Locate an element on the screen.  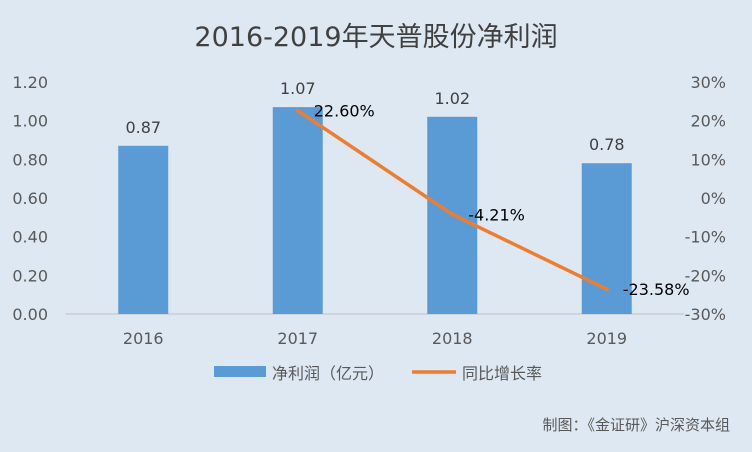
x-tick-label: 2018 is located at coordinates (452, 338).